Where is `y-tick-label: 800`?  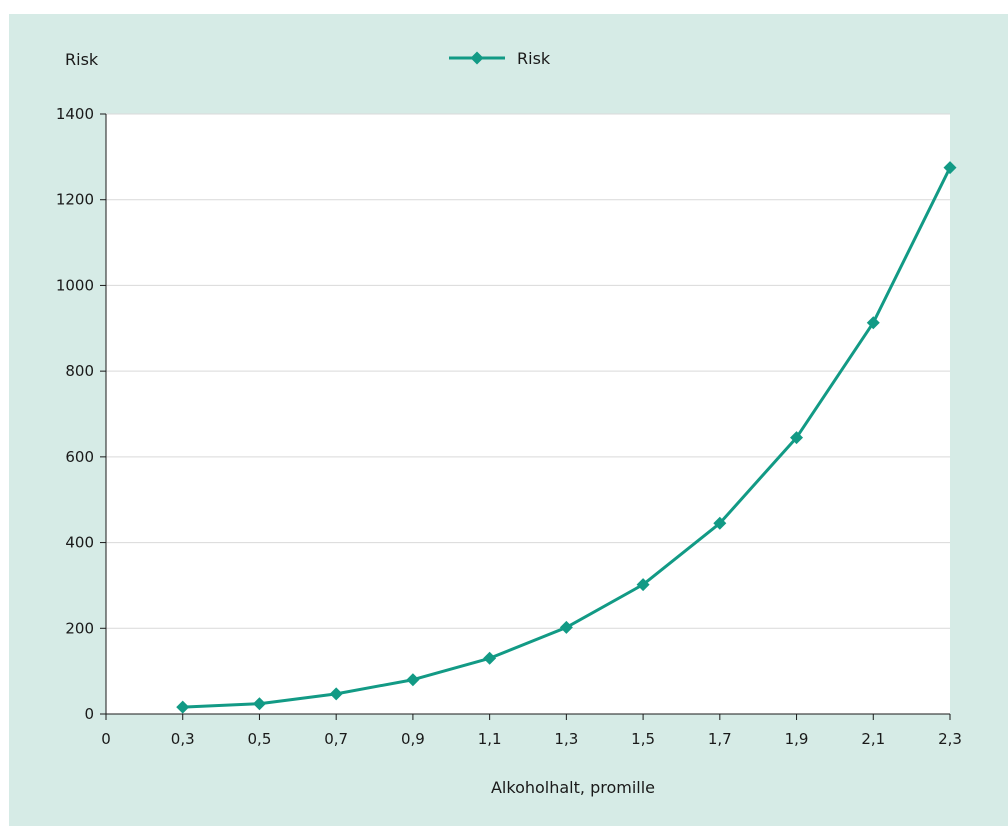
y-tick-label: 800 is located at coordinates (79, 371).